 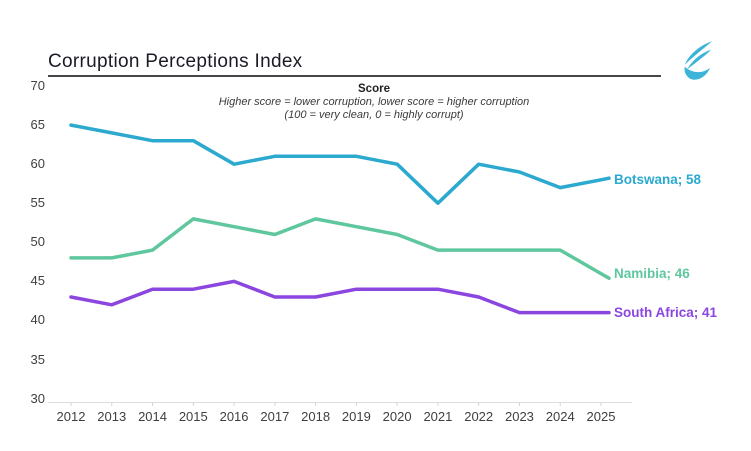 I want to click on series-end-label-south-africa: South Africa; 41, so click(x=666, y=312).